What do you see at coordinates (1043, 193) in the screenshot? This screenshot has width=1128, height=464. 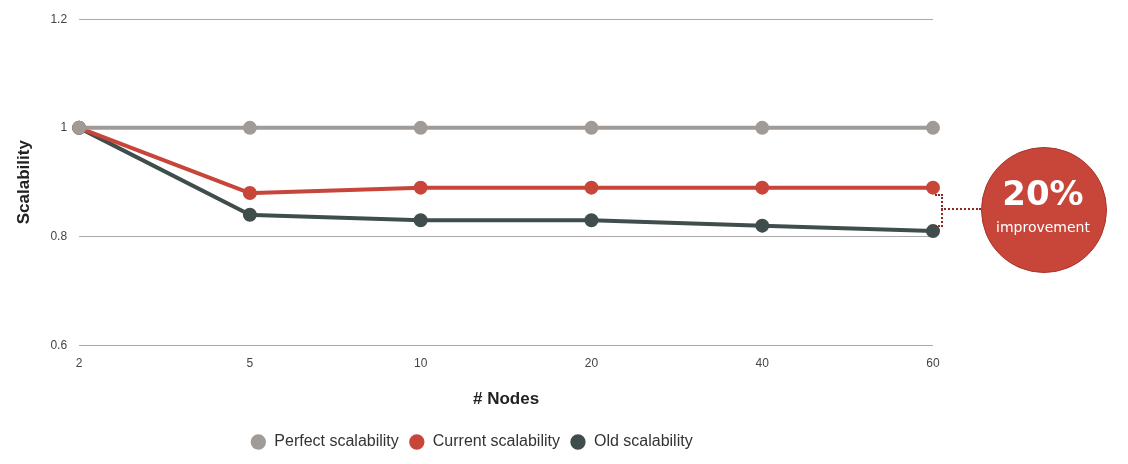 I see `text: 20%` at bounding box center [1043, 193].